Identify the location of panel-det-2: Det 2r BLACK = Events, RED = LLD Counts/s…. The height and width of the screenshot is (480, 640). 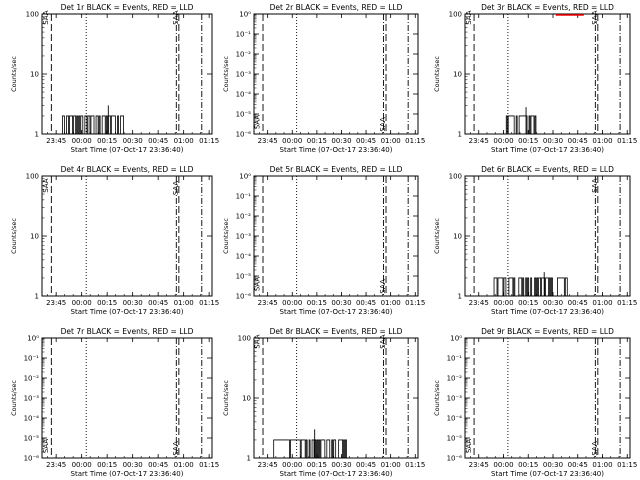
(323, 78).